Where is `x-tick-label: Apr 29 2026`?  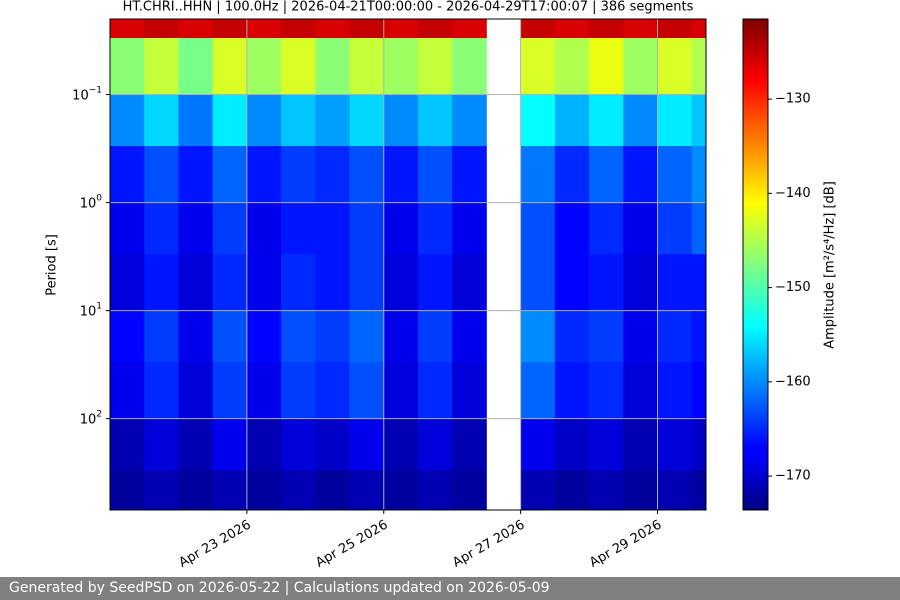
x-tick-label: Apr 29 2026 is located at coordinates (625, 544).